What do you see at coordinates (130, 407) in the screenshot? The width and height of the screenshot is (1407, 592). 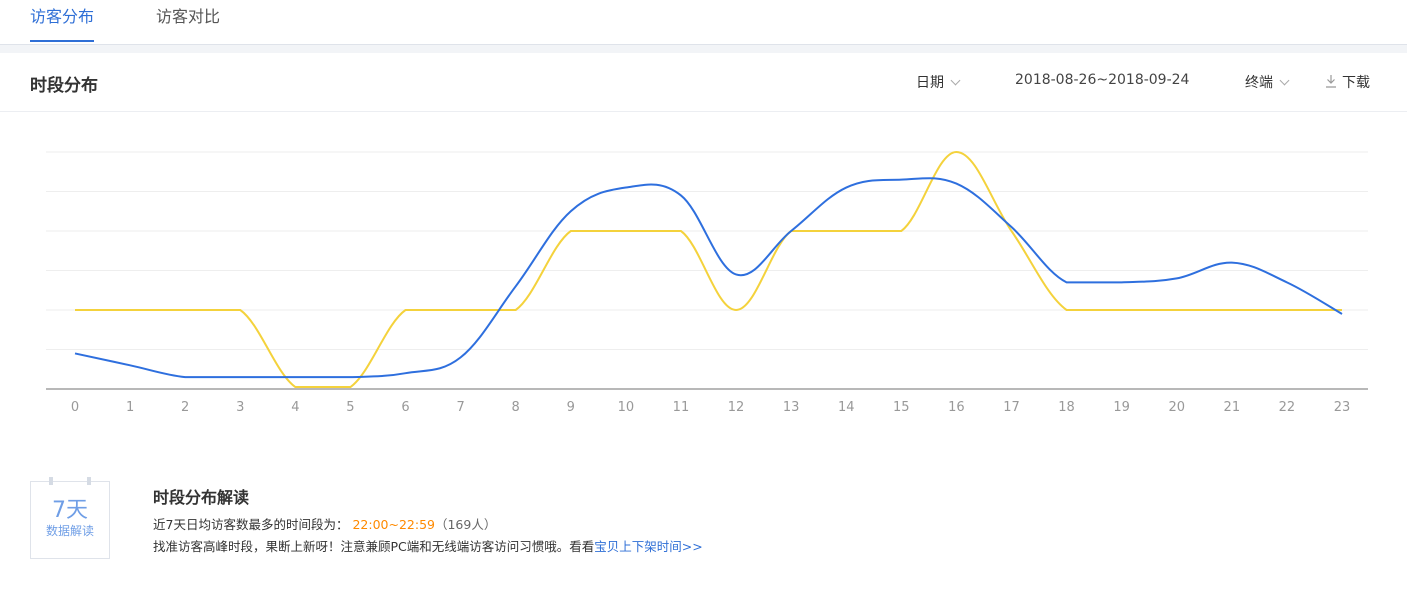 I see `x-tick-label: 1` at bounding box center [130, 407].